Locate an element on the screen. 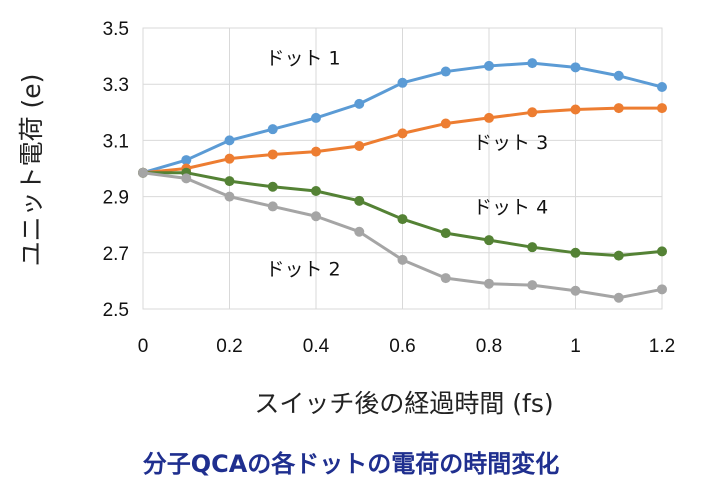 The image size is (703, 500). chart-caption: 分子QCAの各ドットの電荷の時間変化 is located at coordinates (351, 464).